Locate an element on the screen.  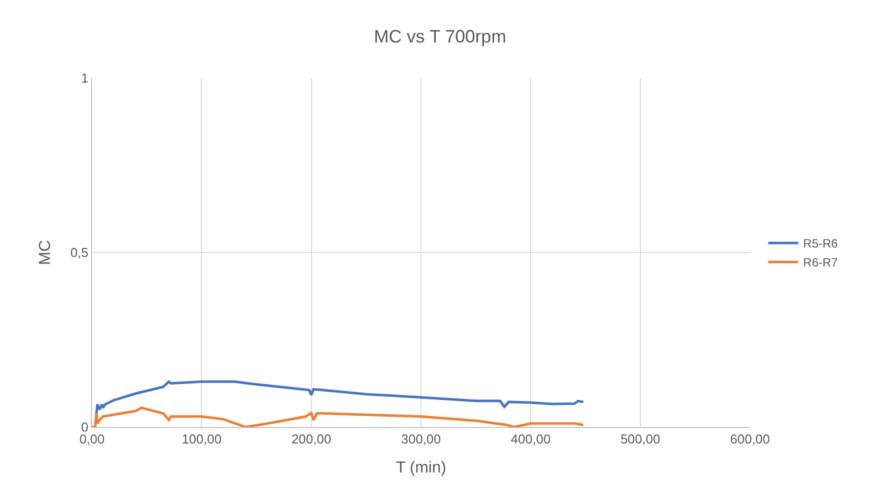
x-tick-label: 600,00 is located at coordinates (750, 439).